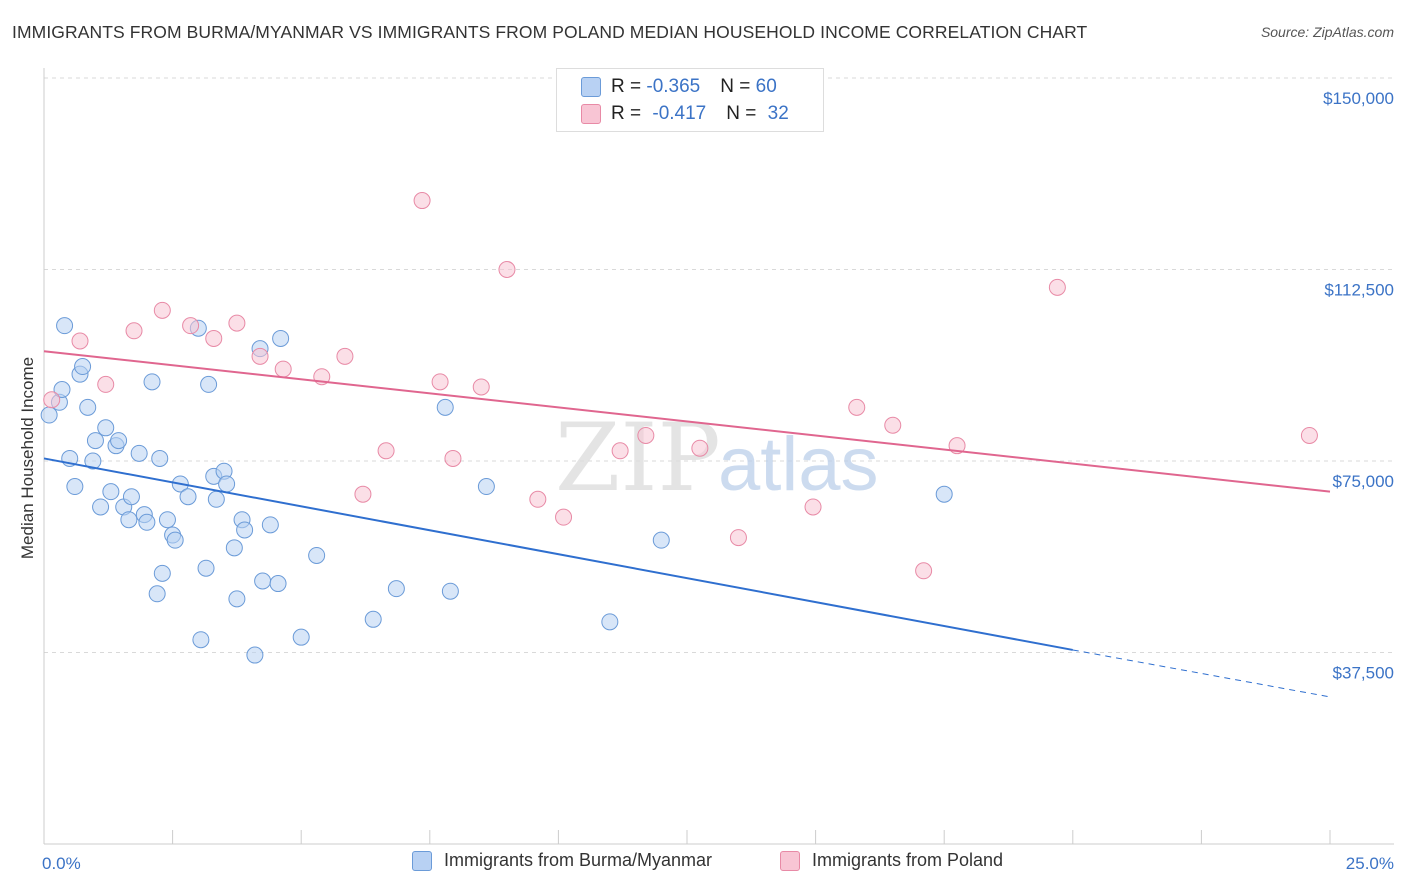 Image resolution: width=1406 pixels, height=892 pixels. I want to click on watermark-atlas: atlas, so click(798, 464).